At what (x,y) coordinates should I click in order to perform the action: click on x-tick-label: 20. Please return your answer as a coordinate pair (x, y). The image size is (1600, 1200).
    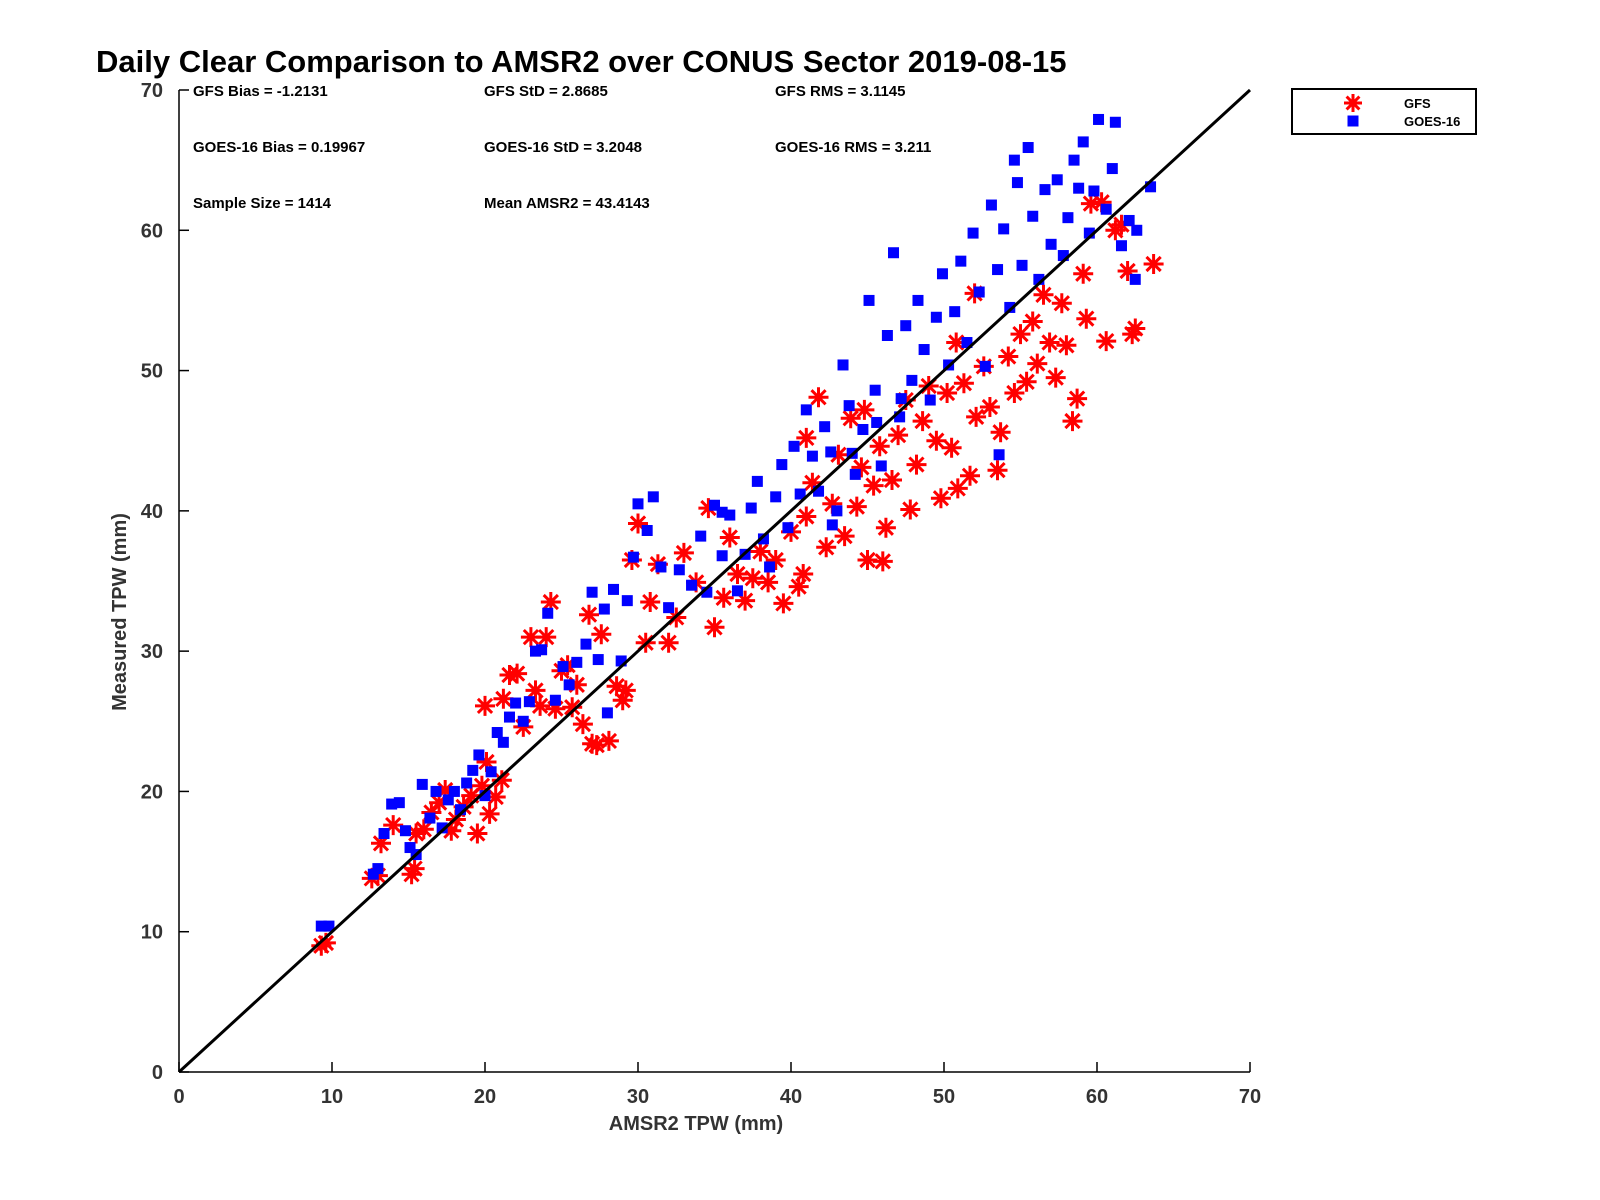
    Looking at the image, I should click on (485, 1097).